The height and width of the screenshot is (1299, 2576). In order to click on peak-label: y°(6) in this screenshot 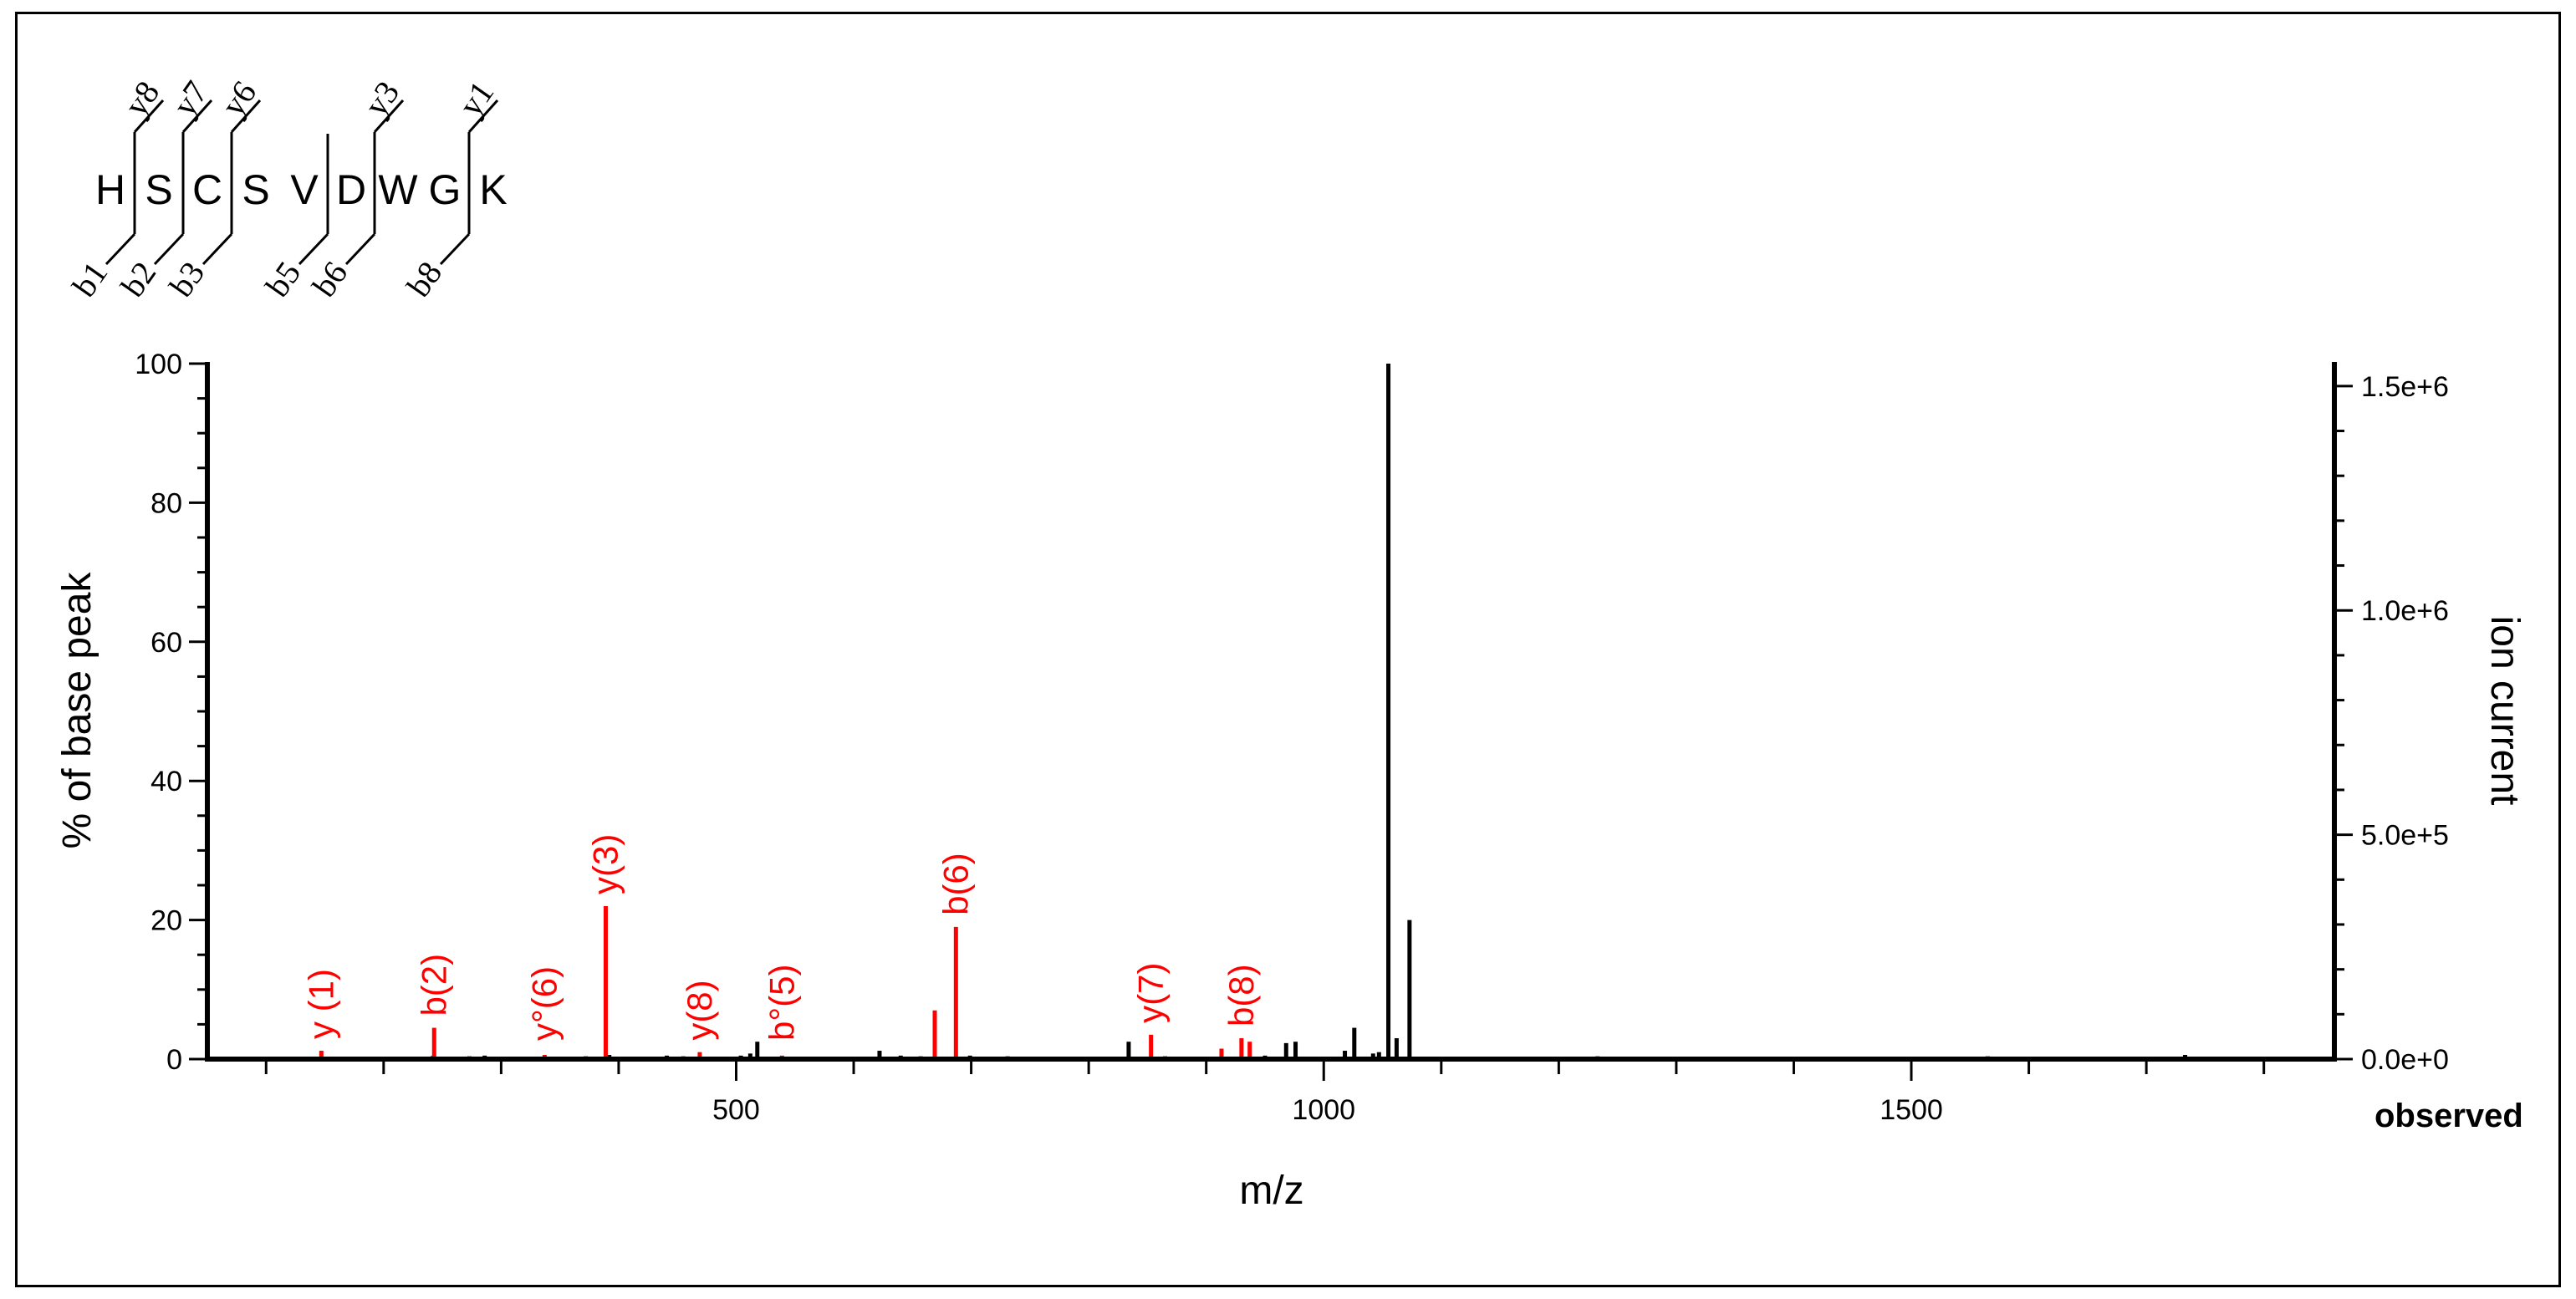, I will do `click(544, 1004)`.